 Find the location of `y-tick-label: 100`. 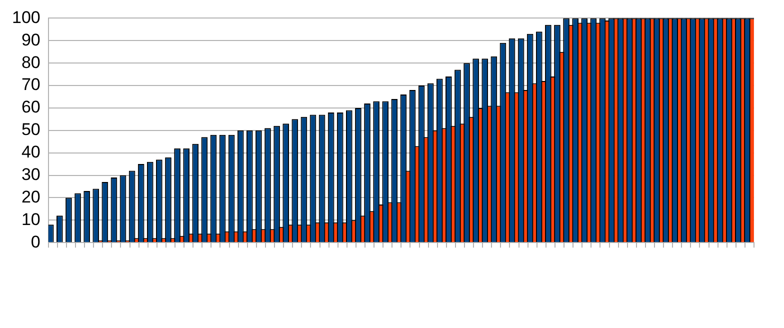

y-tick-label: 100 is located at coordinates (26, 17).